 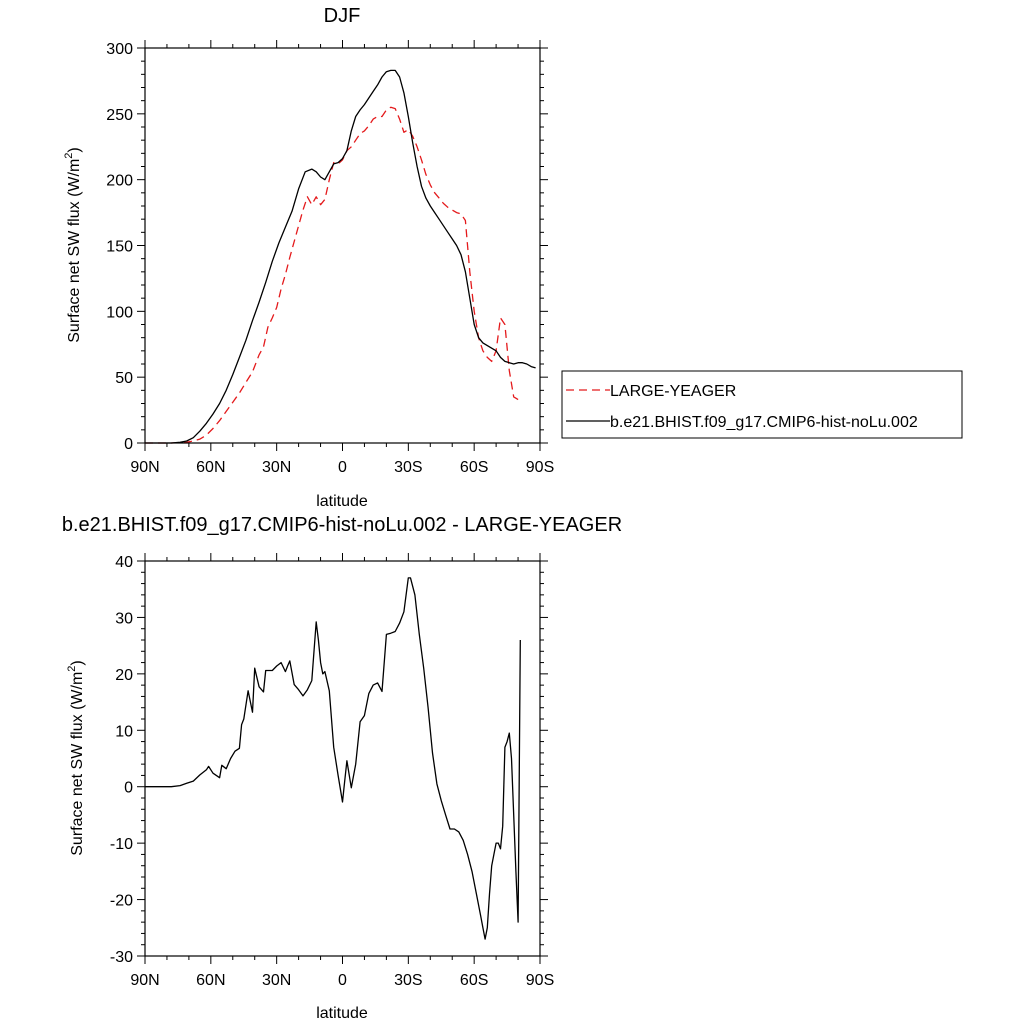 I want to click on y-tick-label: 200, so click(x=119, y=181).